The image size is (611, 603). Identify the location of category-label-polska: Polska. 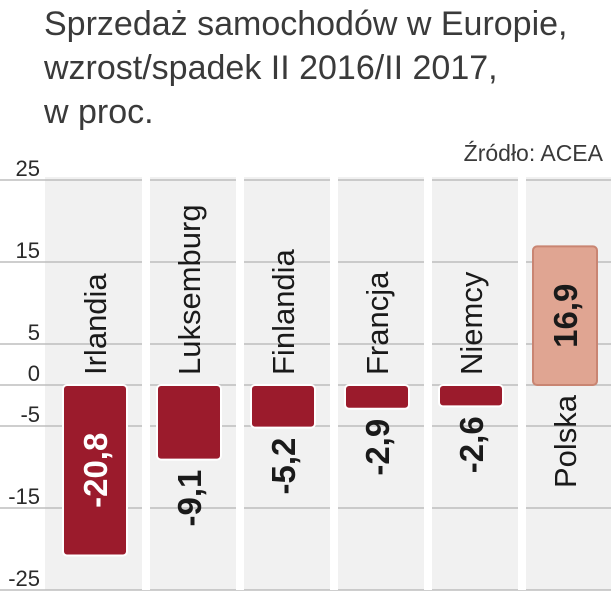
(565, 441).